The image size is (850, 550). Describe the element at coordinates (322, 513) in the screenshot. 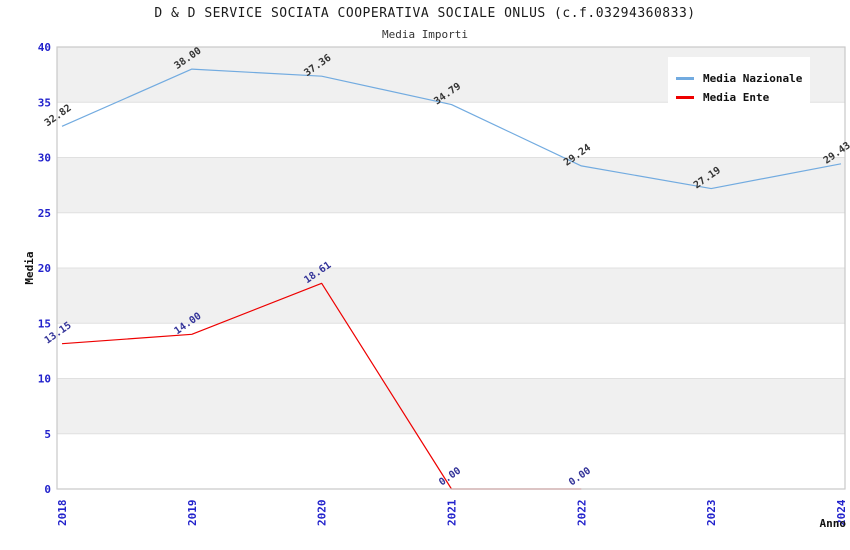

I see `x-tick-label: 2020` at that location.